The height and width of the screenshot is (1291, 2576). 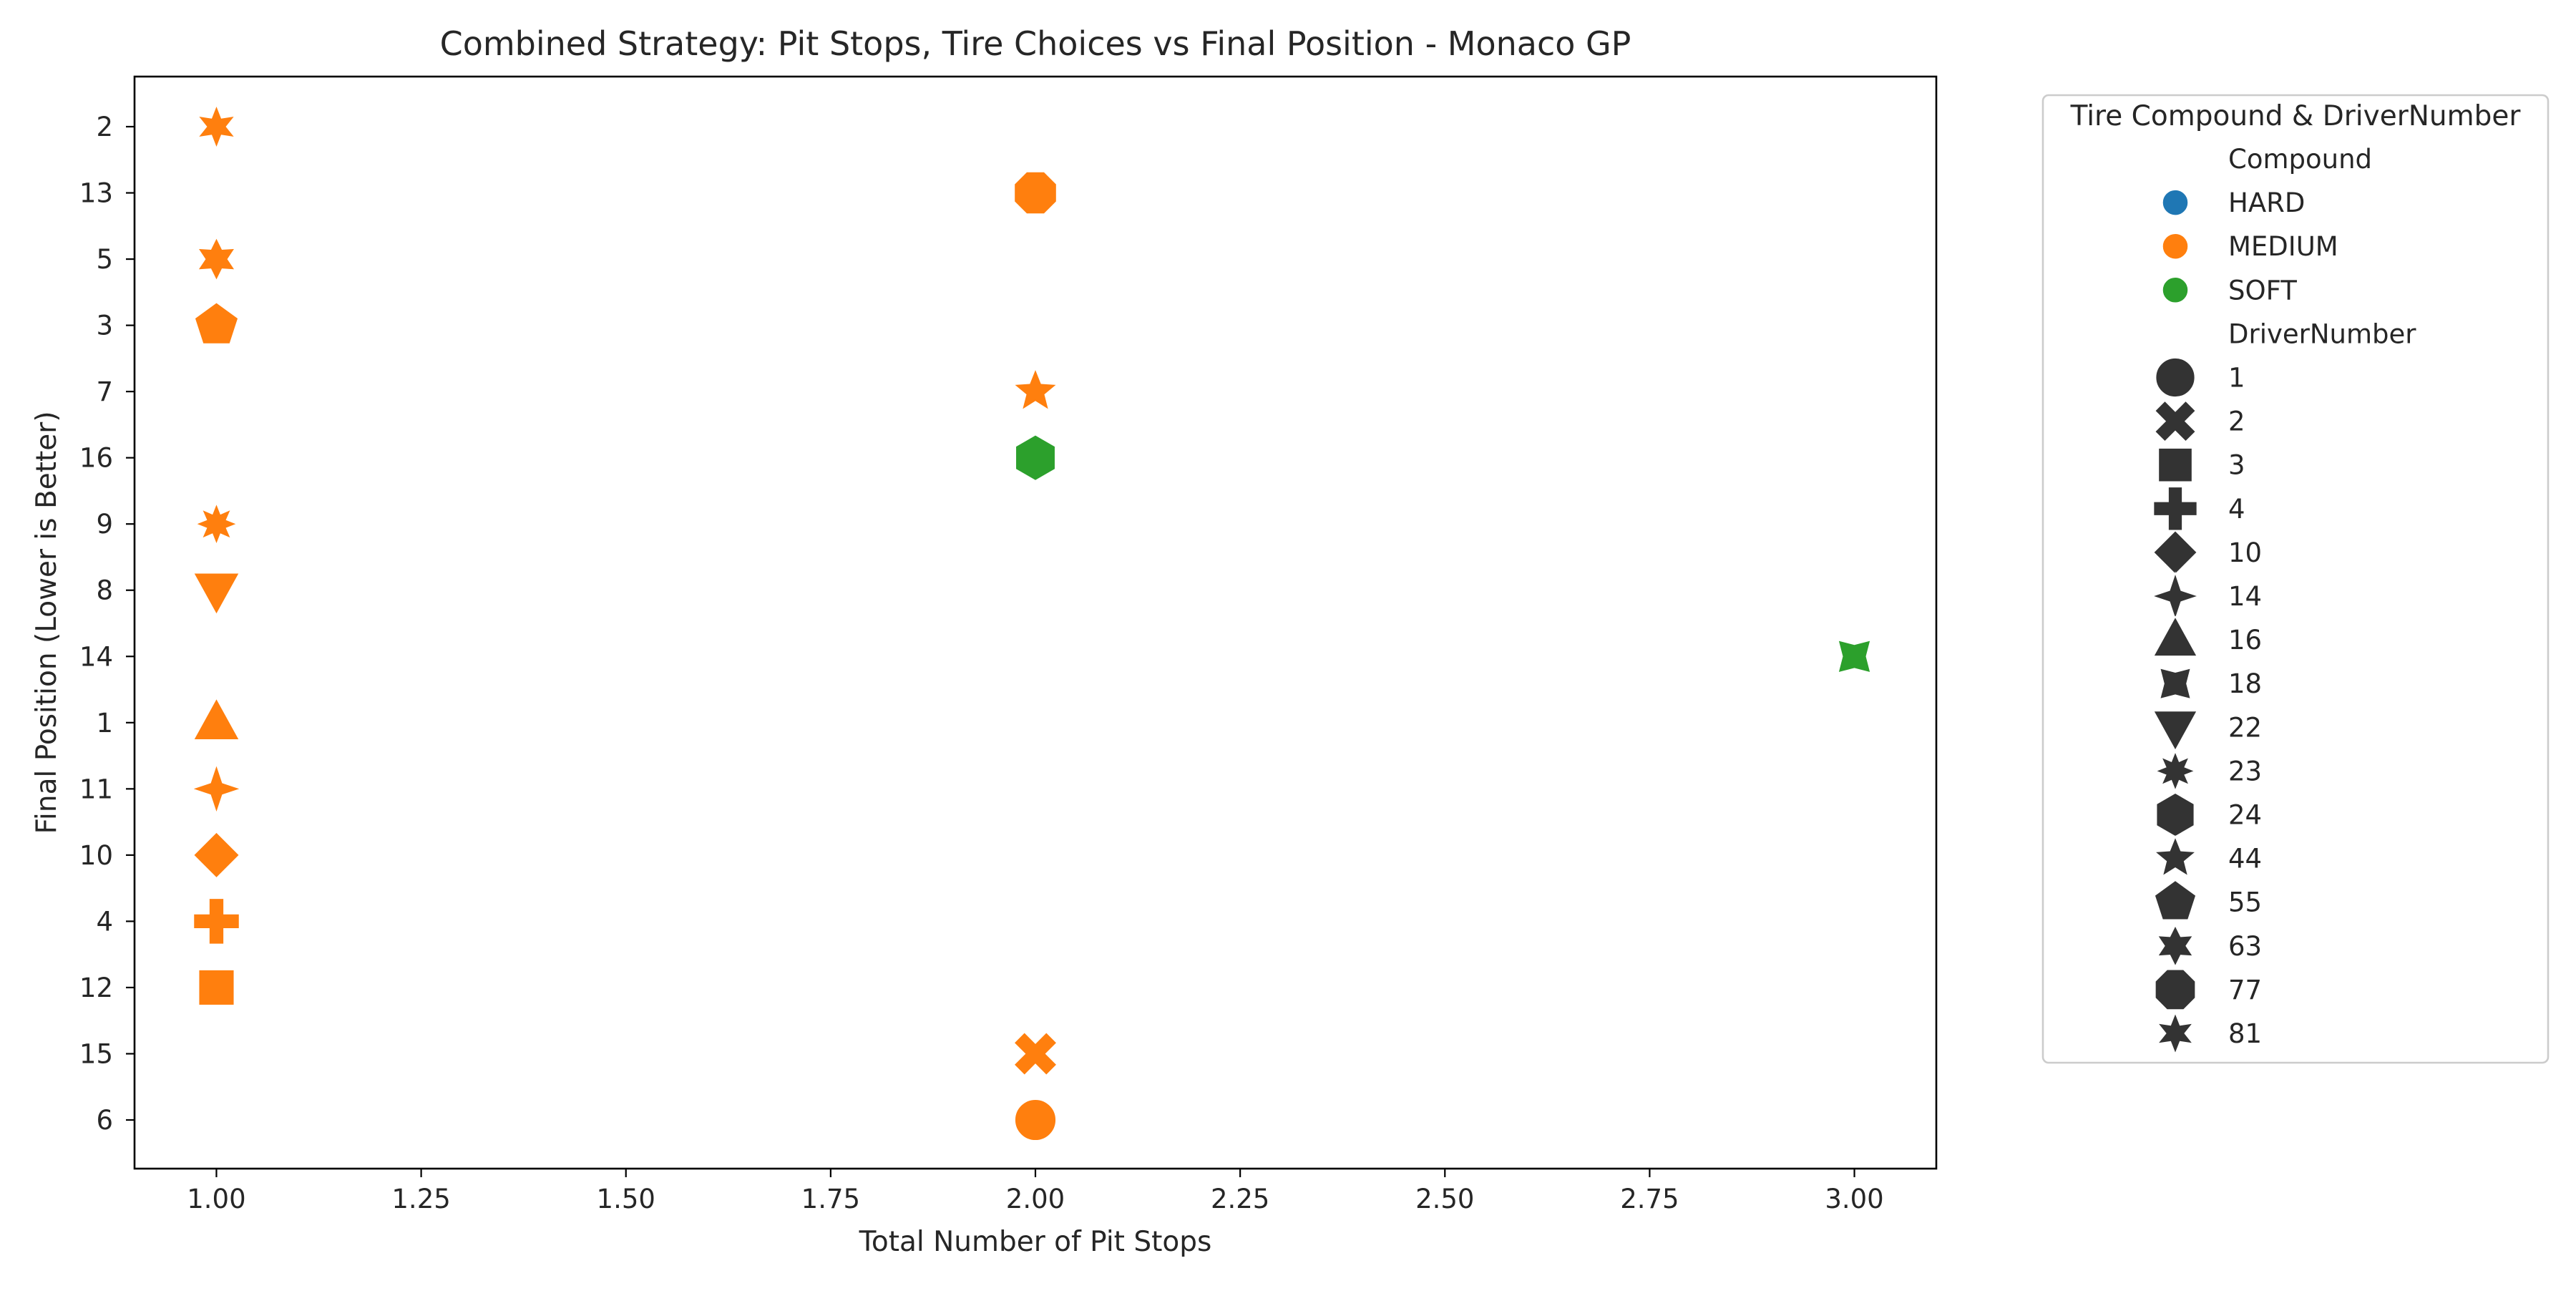 What do you see at coordinates (2266, 202) in the screenshot?
I see `legend-compound-label: HARD` at bounding box center [2266, 202].